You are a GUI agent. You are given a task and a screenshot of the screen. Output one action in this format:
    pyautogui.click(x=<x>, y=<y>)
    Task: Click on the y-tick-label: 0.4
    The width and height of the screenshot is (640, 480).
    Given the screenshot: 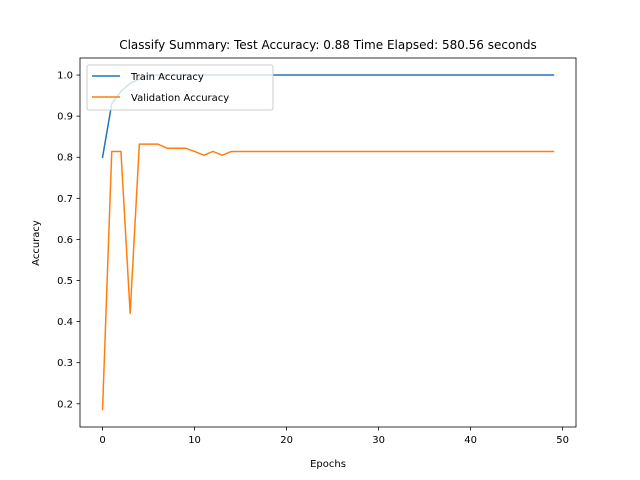 What is the action you would take?
    pyautogui.click(x=65, y=322)
    